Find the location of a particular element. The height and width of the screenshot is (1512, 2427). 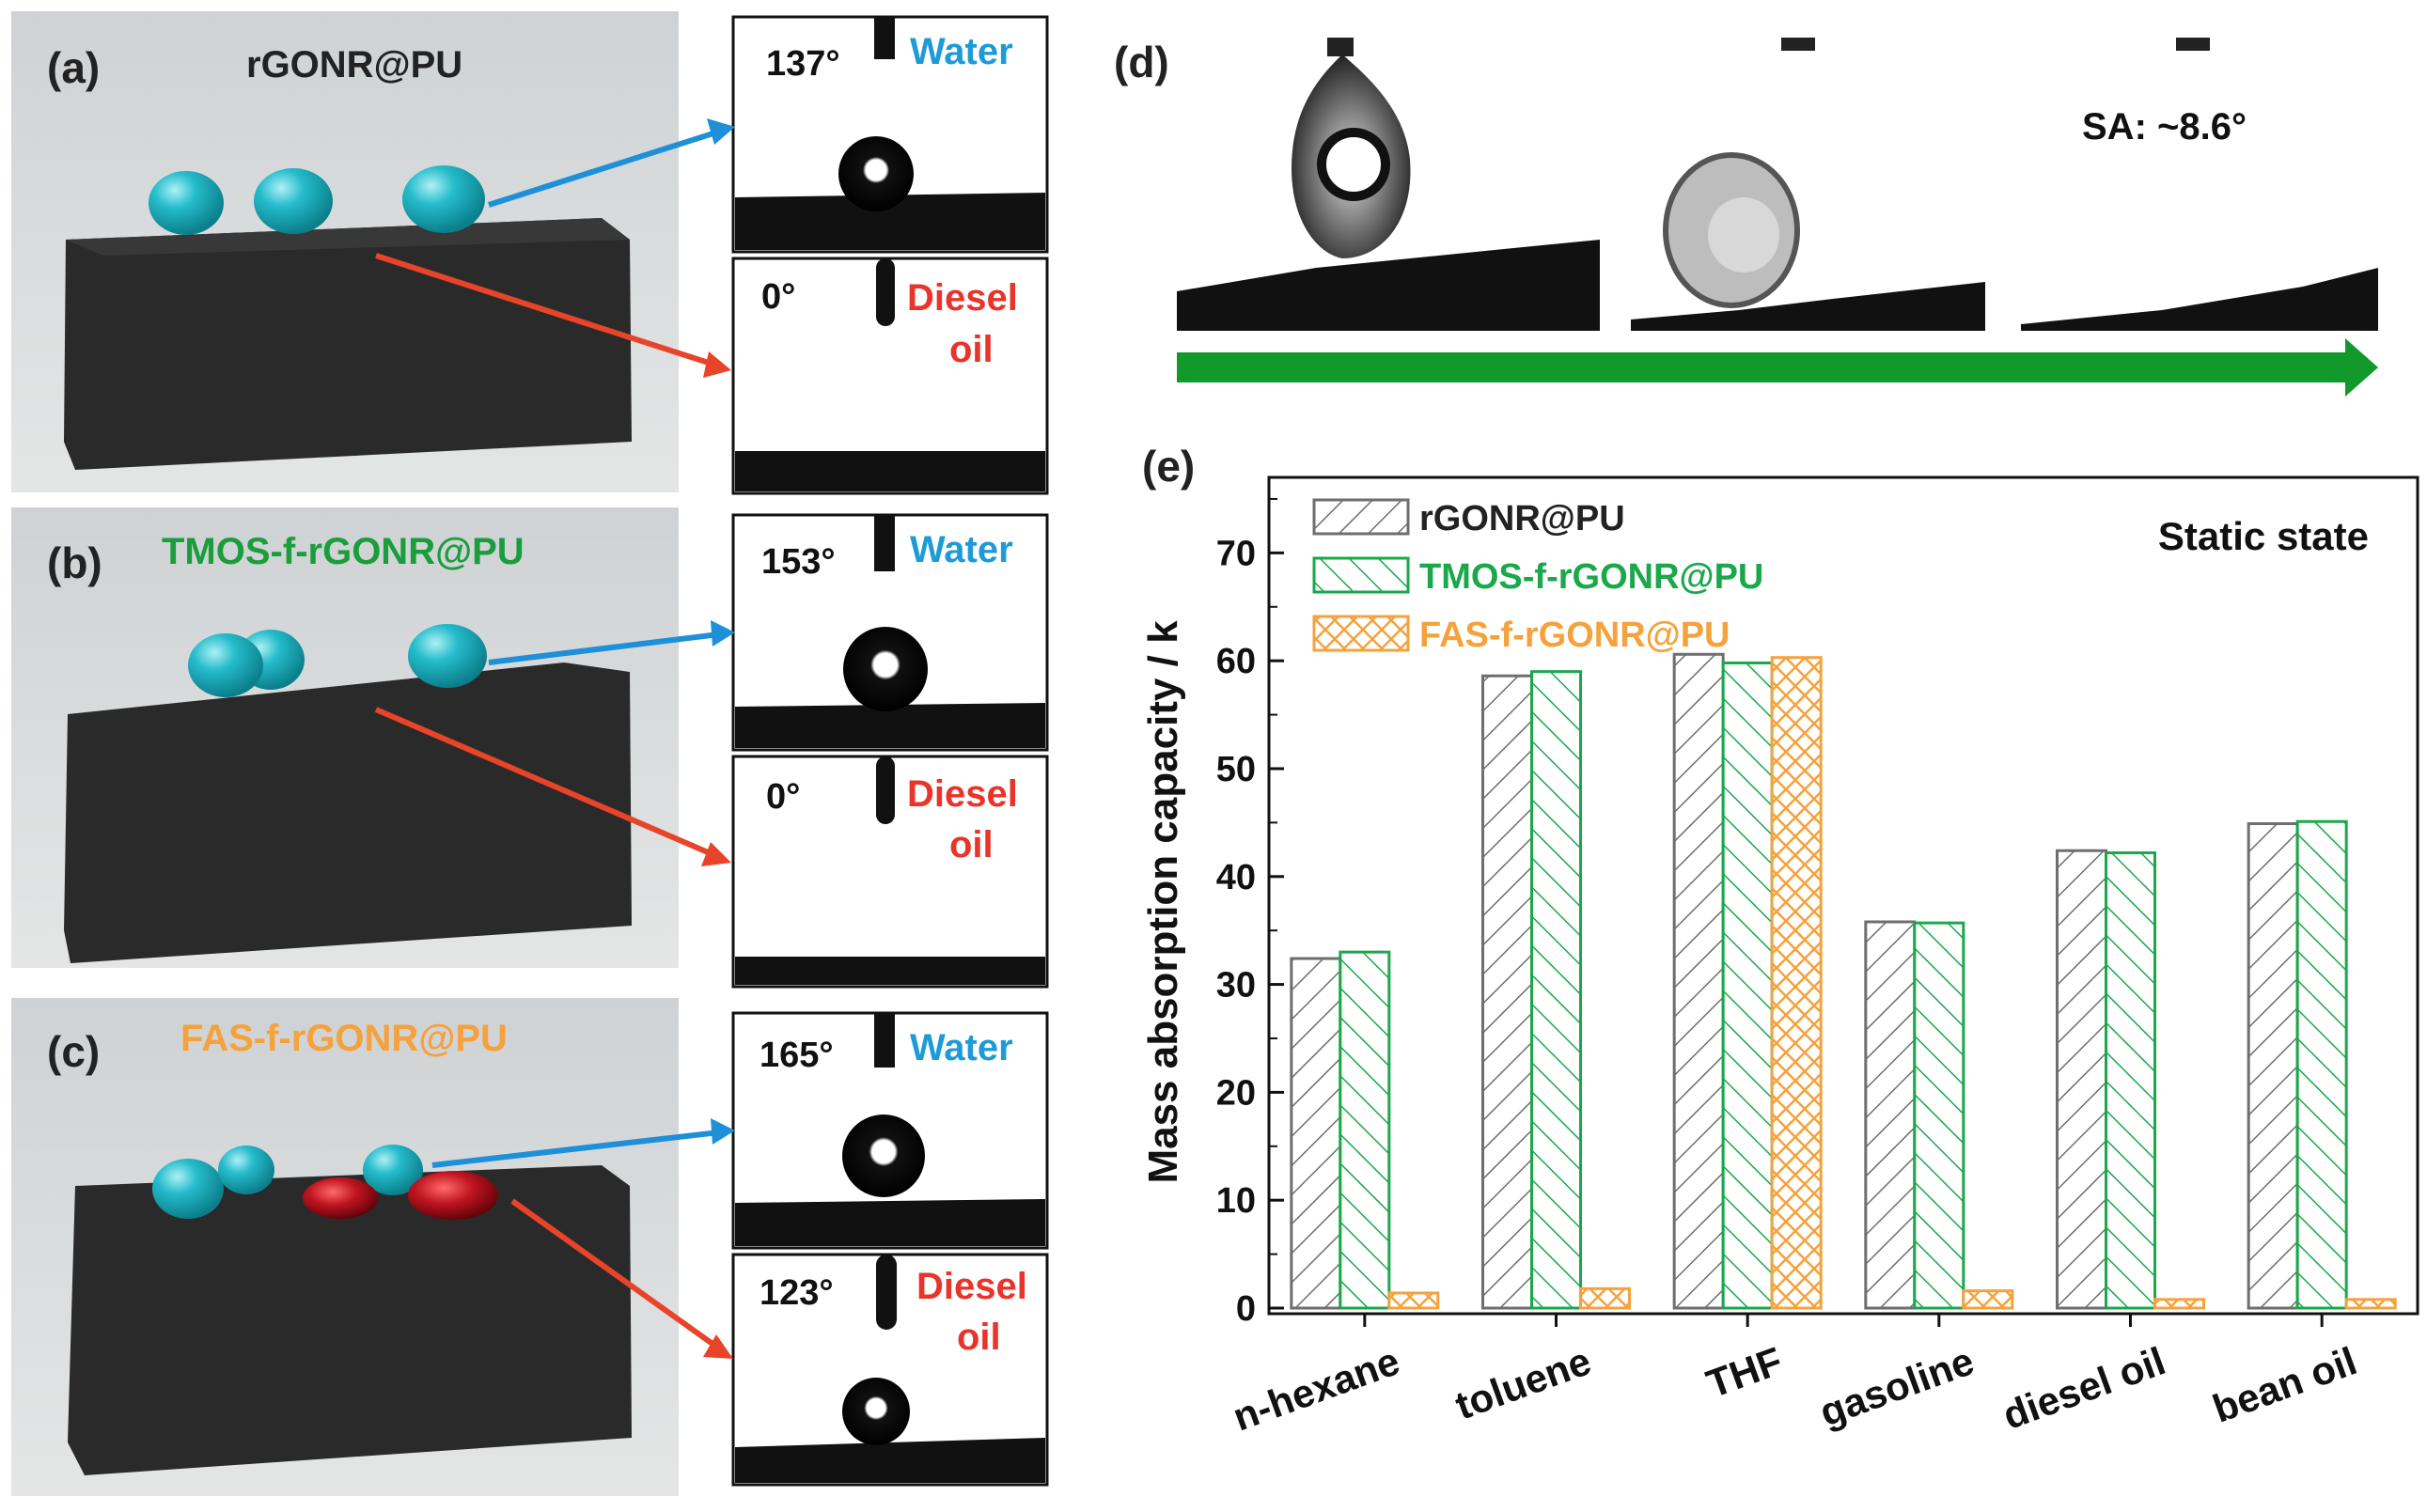

contact-angle-value: 165° is located at coordinates (796, 1055).